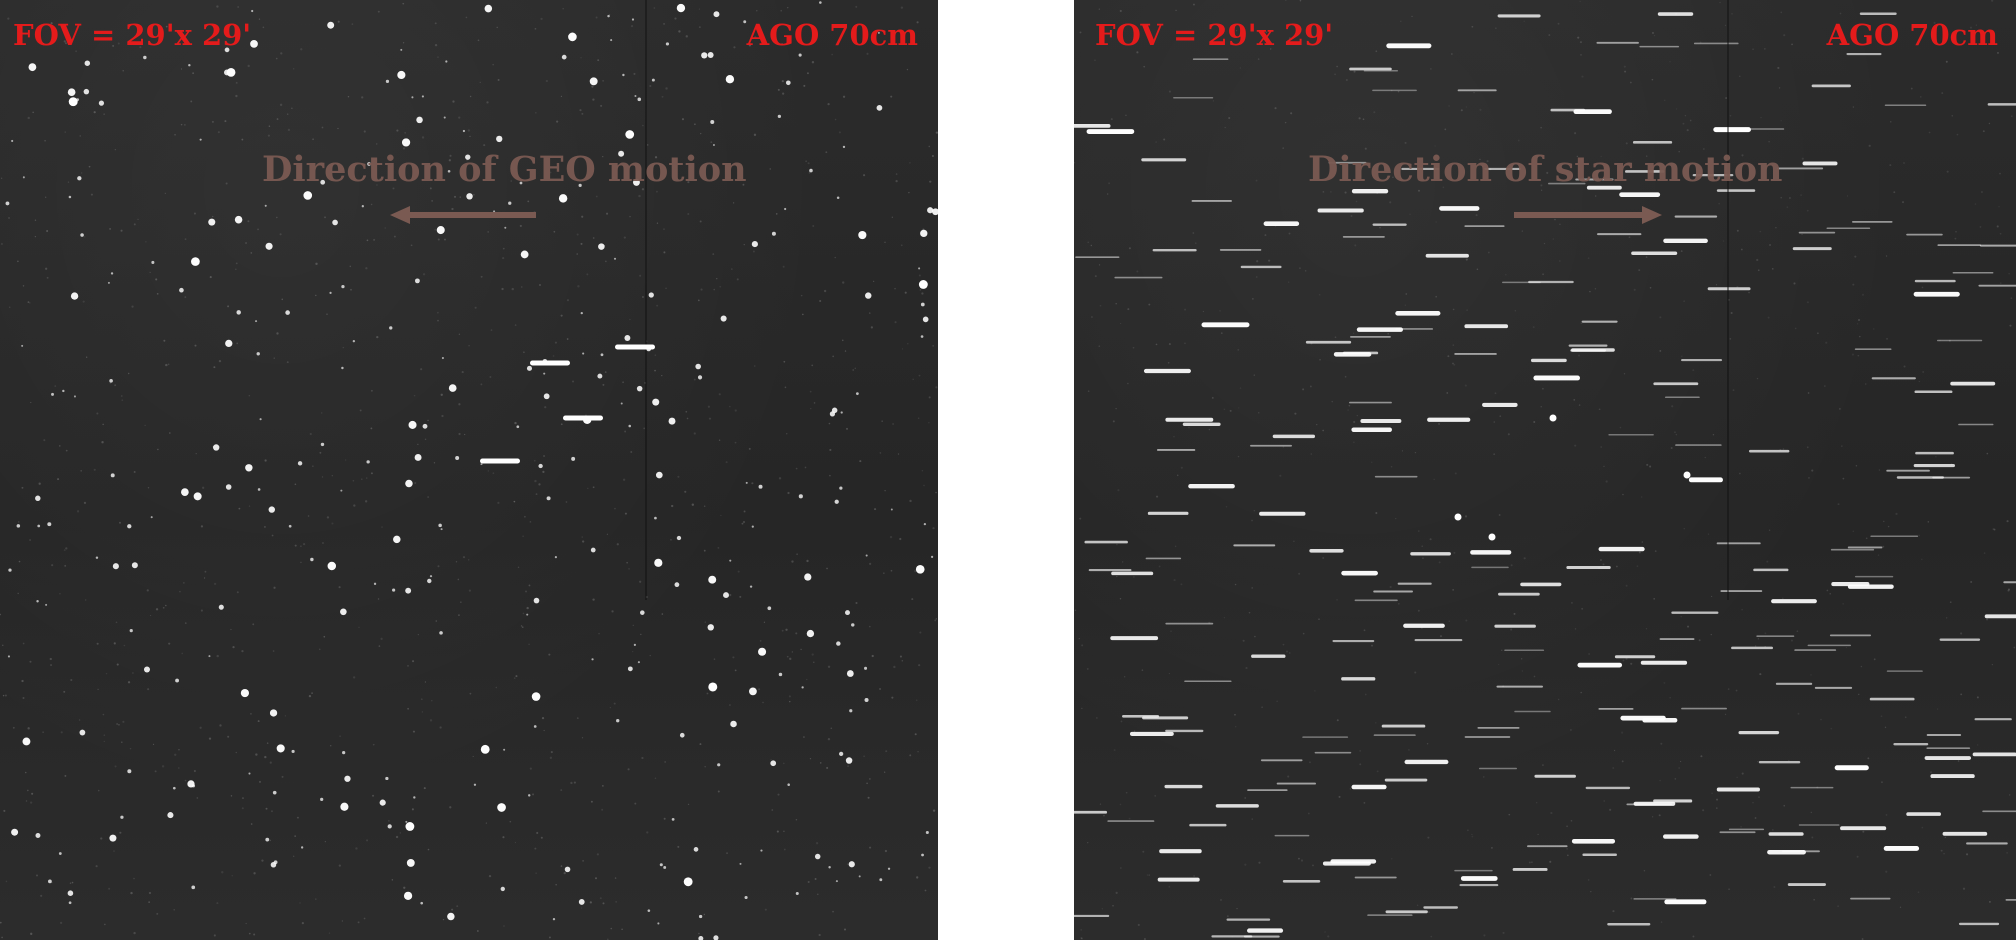 Image resolution: width=2016 pixels, height=940 pixels. I want to click on right-arrow-icon, so click(1588, 215).